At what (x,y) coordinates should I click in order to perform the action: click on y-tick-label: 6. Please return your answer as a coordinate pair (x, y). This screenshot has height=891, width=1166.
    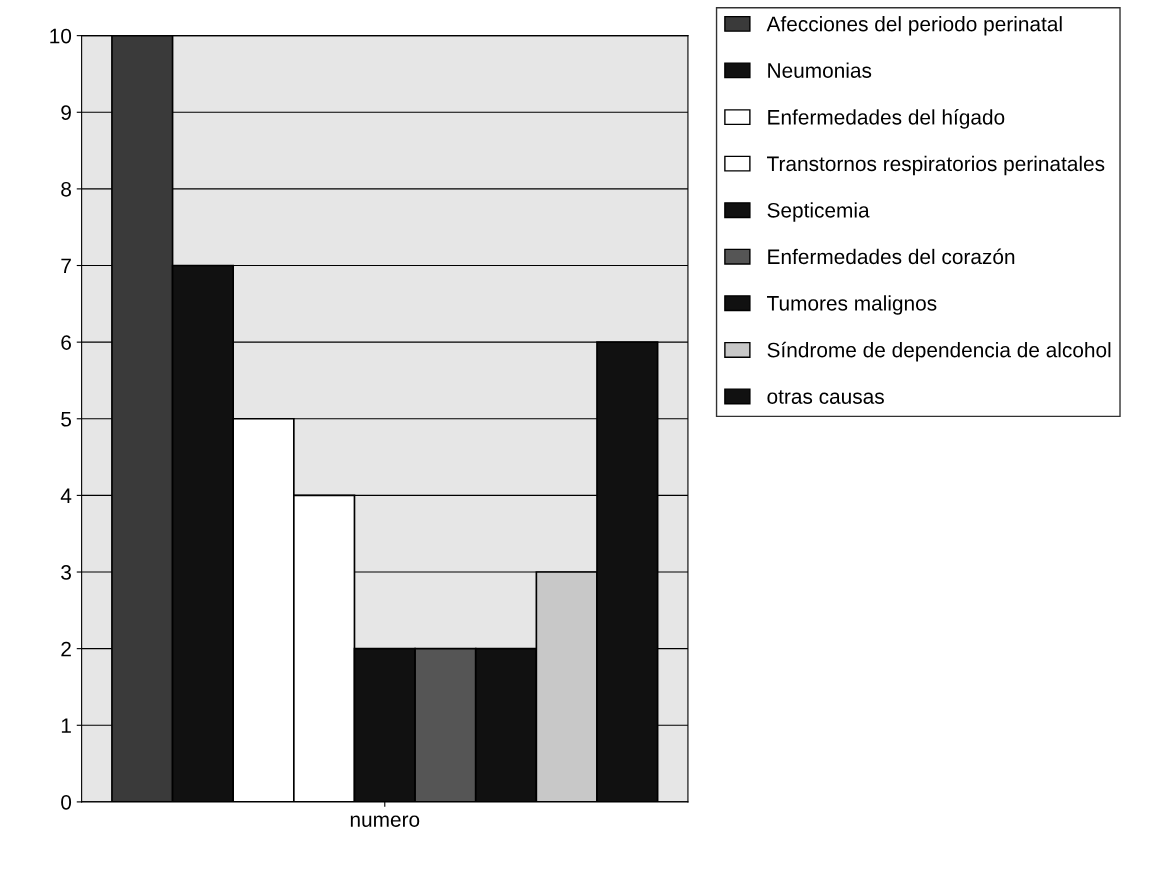
    Looking at the image, I should click on (66, 342).